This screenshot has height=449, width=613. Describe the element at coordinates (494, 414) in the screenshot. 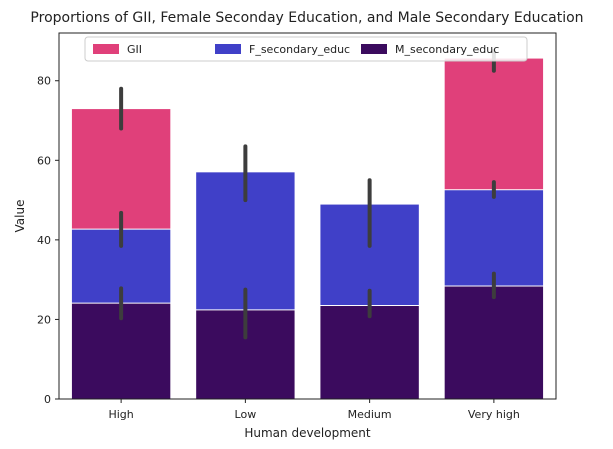

I see `x-tick-label: Very high` at that location.